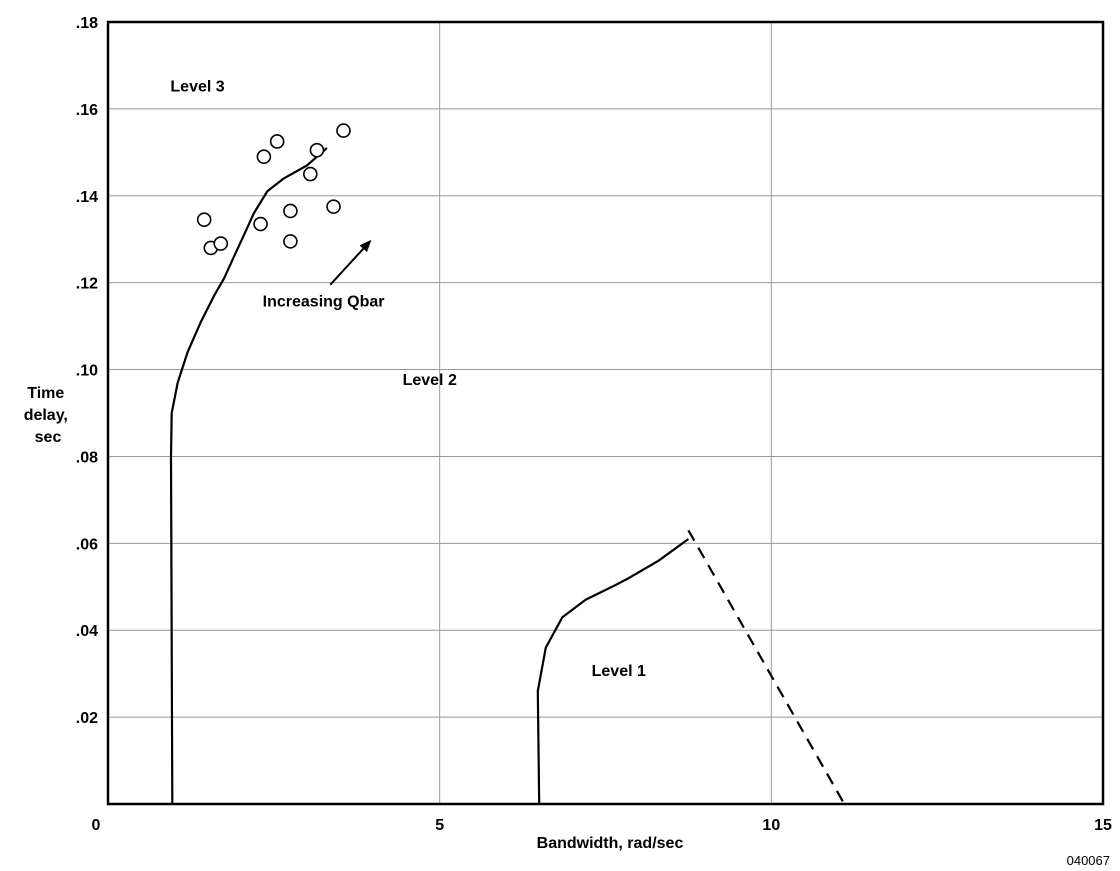  I want to click on x-axis-label: Bandwidth, rad/sec, so click(610, 843).